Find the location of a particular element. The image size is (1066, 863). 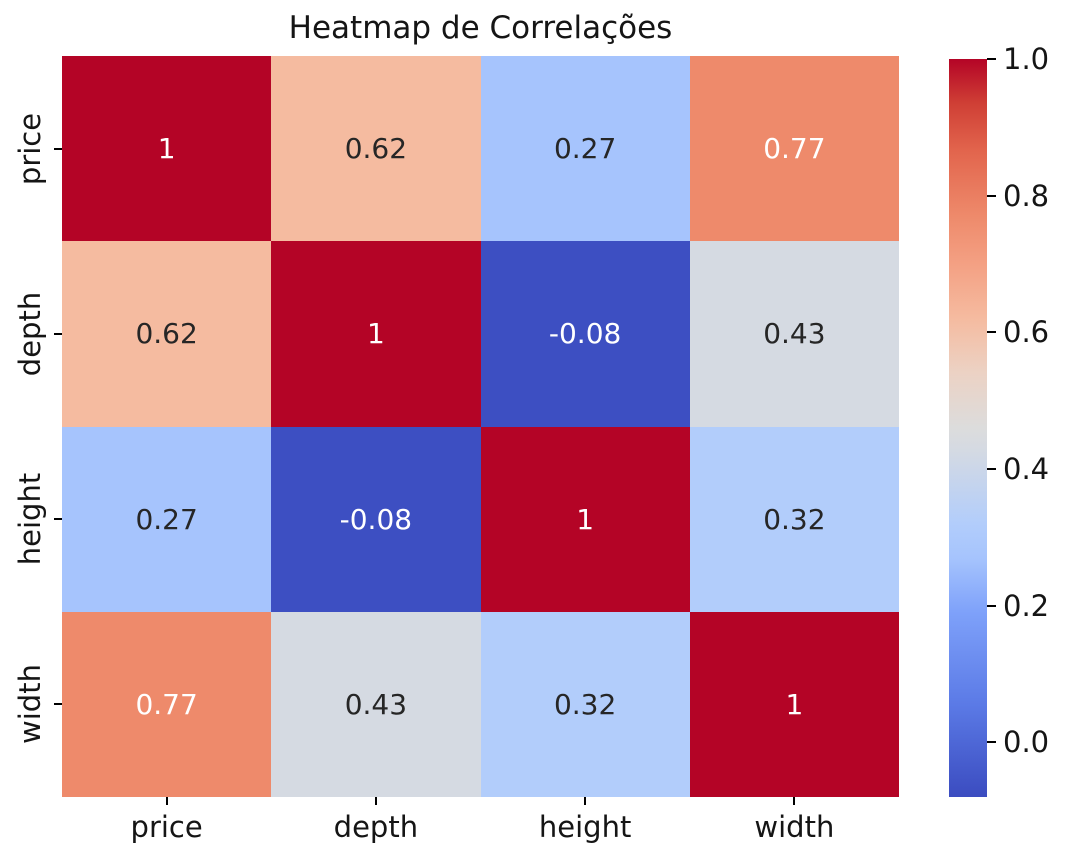

colorbar-tick-label: 0.4 is located at coordinates (1026, 469).